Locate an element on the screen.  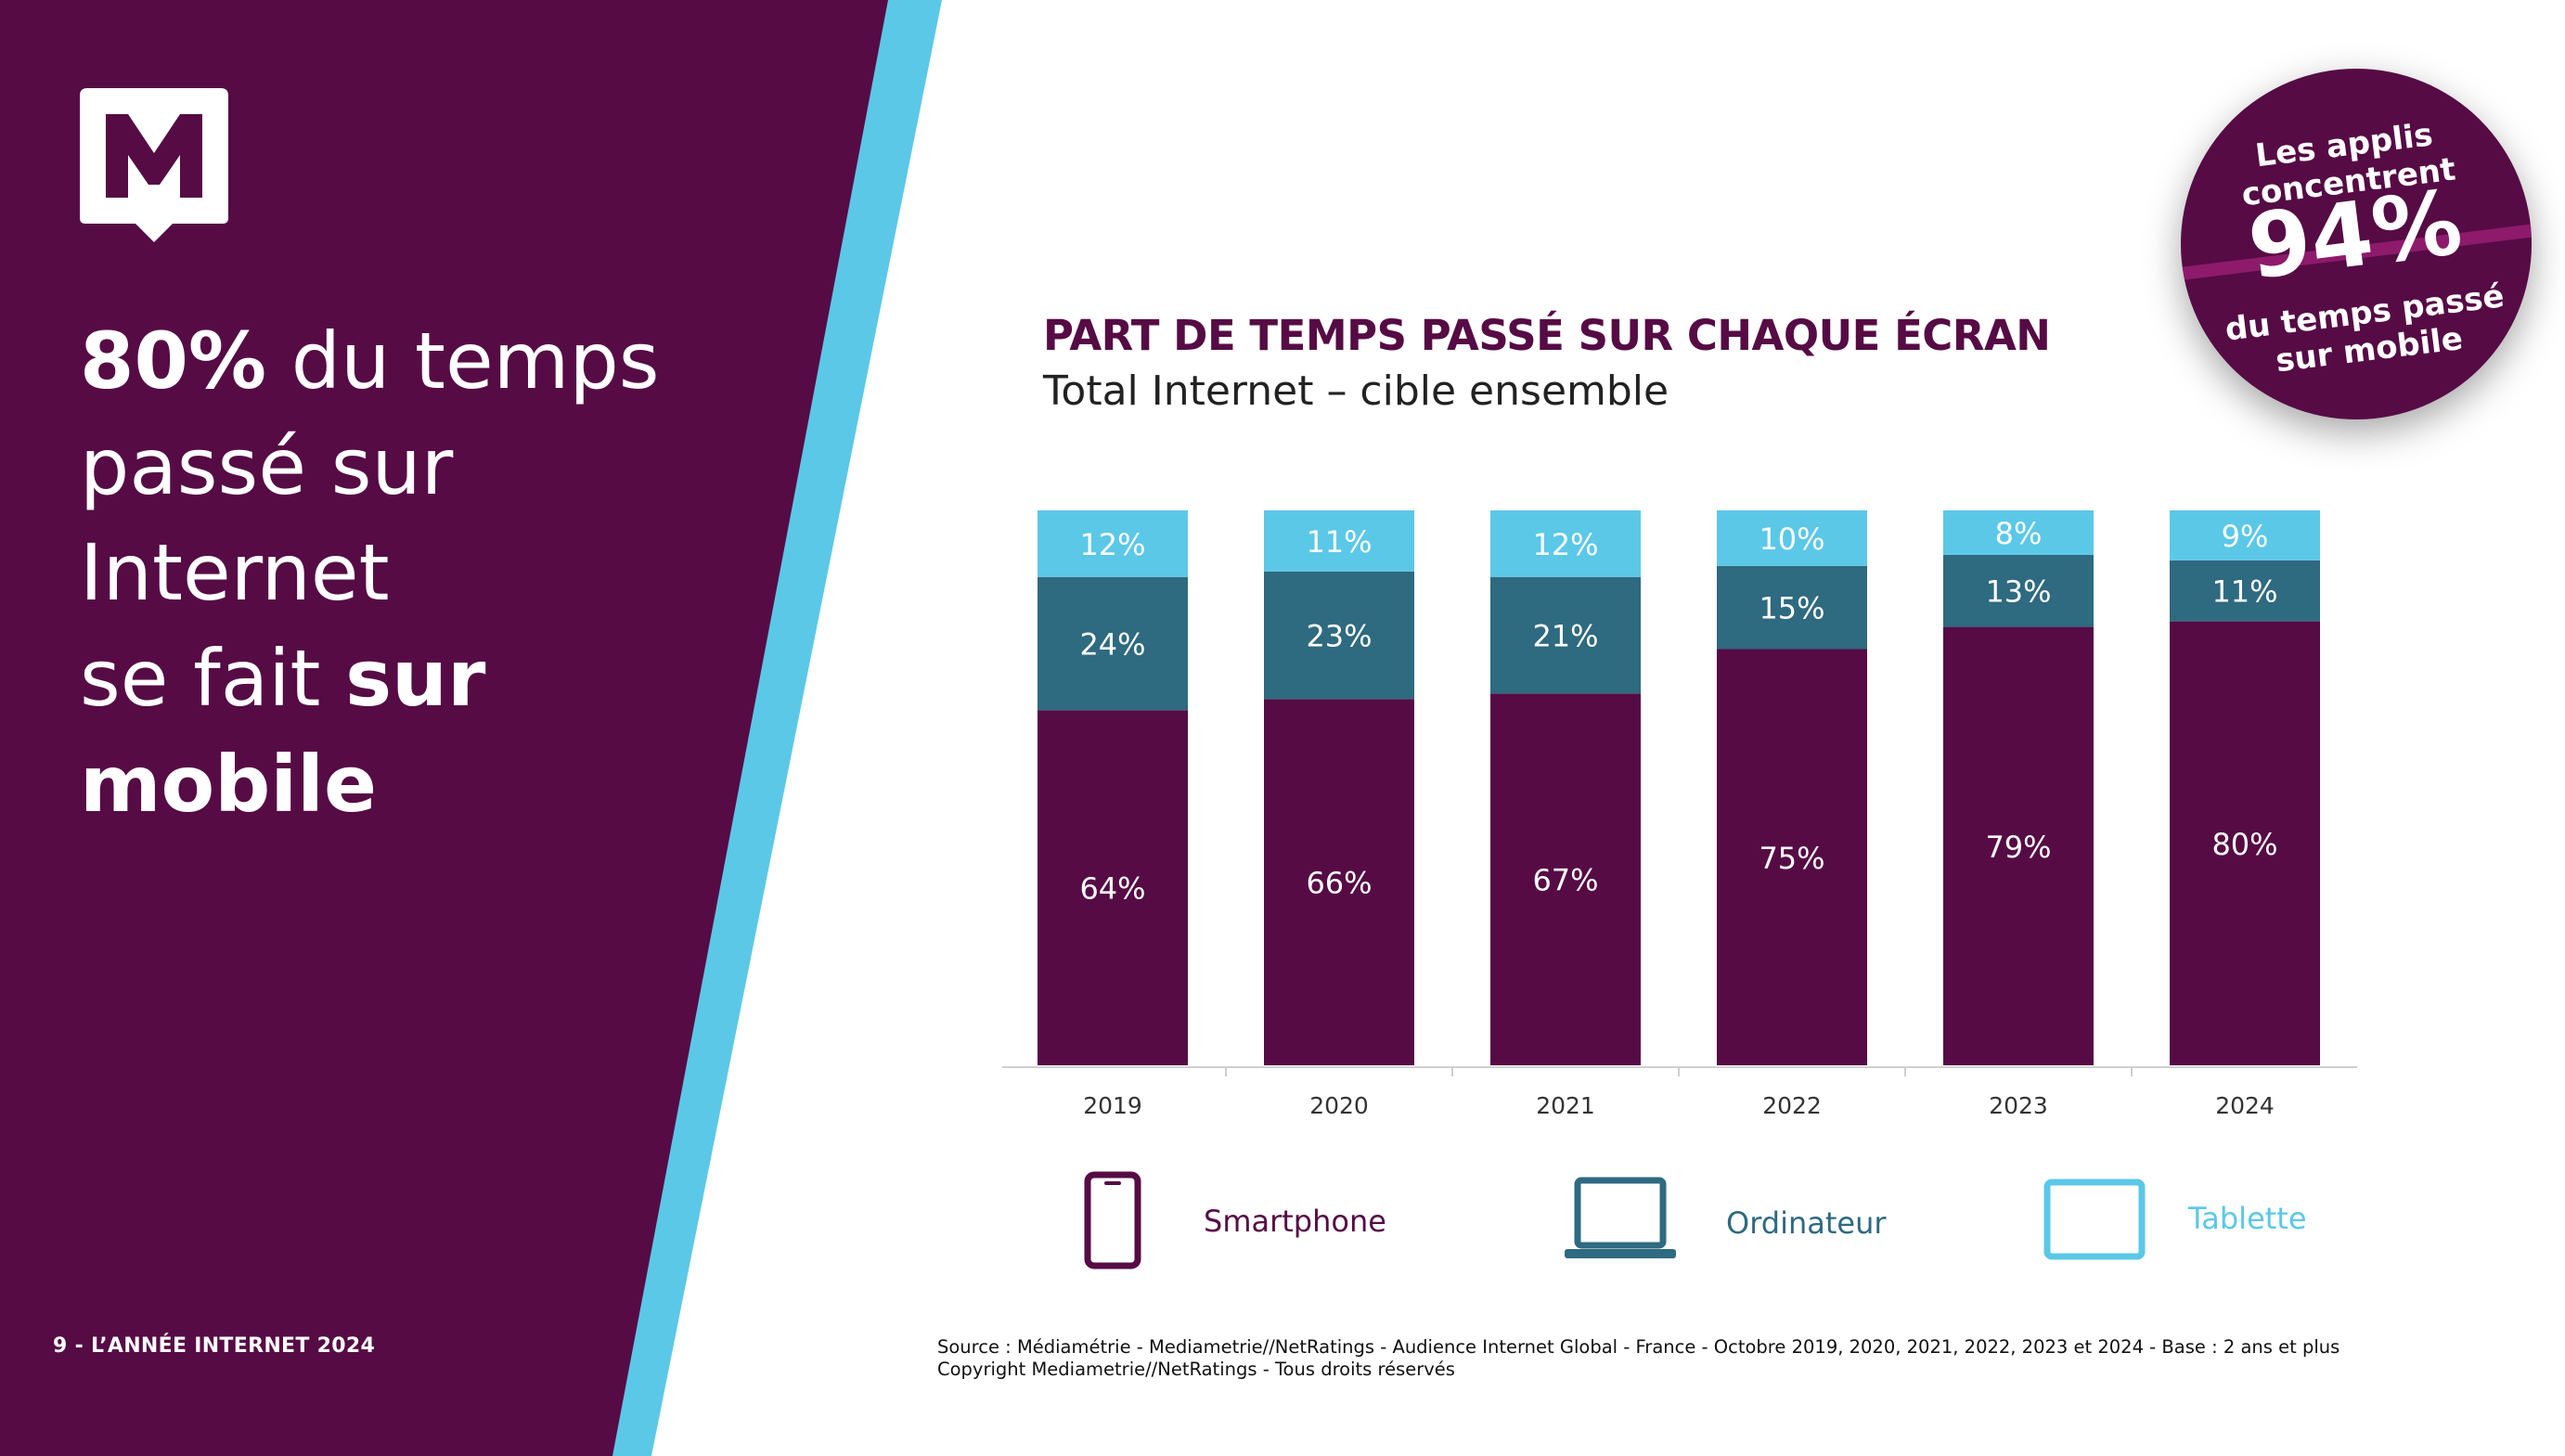
bar-smartphone-2020 is located at coordinates (1339, 882).